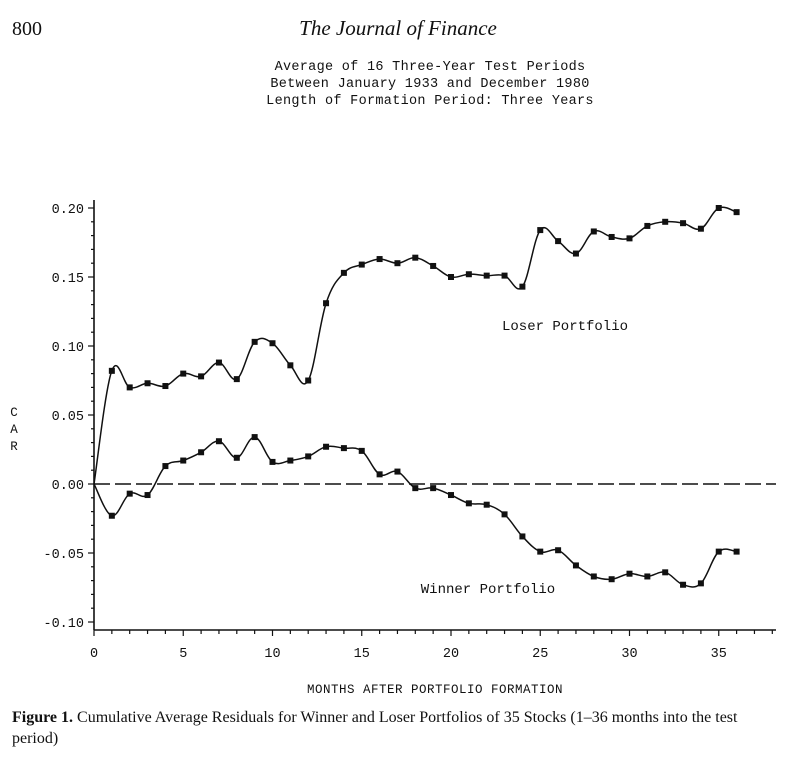 Image resolution: width=796 pixels, height=768 pixels. I want to click on y-tick-label: 0.20, so click(68, 210).